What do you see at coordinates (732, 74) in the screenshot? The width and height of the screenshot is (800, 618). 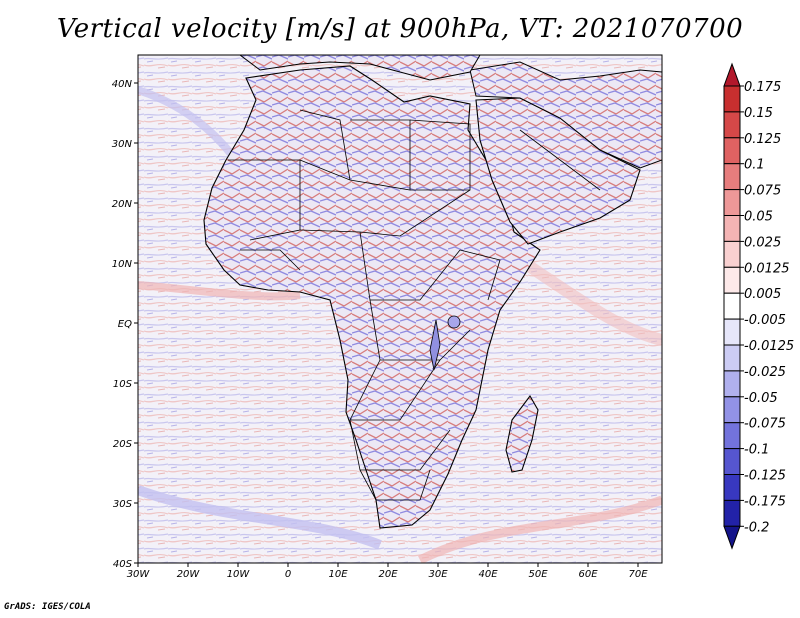 I see `colorbar-top-triangle` at bounding box center [732, 74].